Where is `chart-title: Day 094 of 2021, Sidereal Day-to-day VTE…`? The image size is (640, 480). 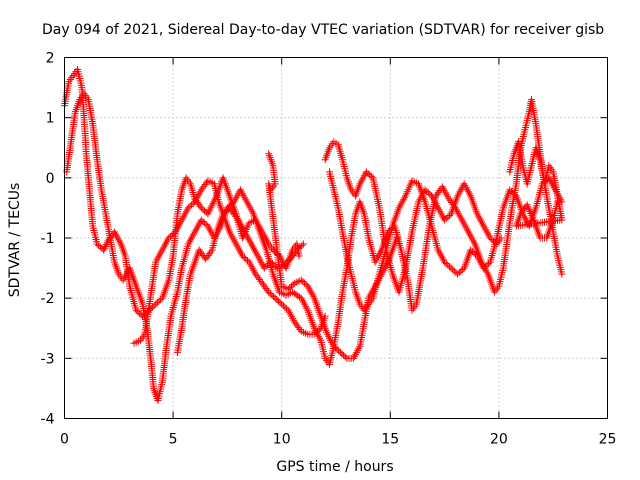
chart-title: Day 094 of 2021, Sidereal Day-to-day VTE… is located at coordinates (323, 30).